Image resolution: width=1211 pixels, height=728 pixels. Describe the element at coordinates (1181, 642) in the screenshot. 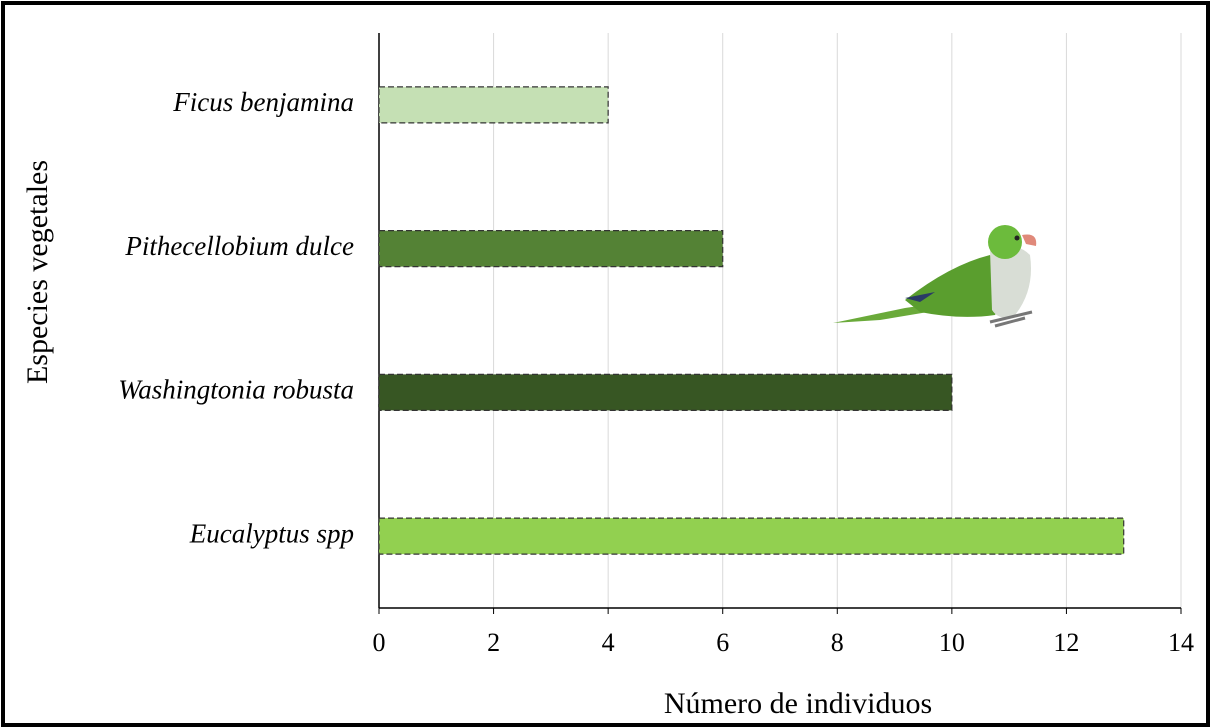

I see `x-tick-label: 14` at that location.